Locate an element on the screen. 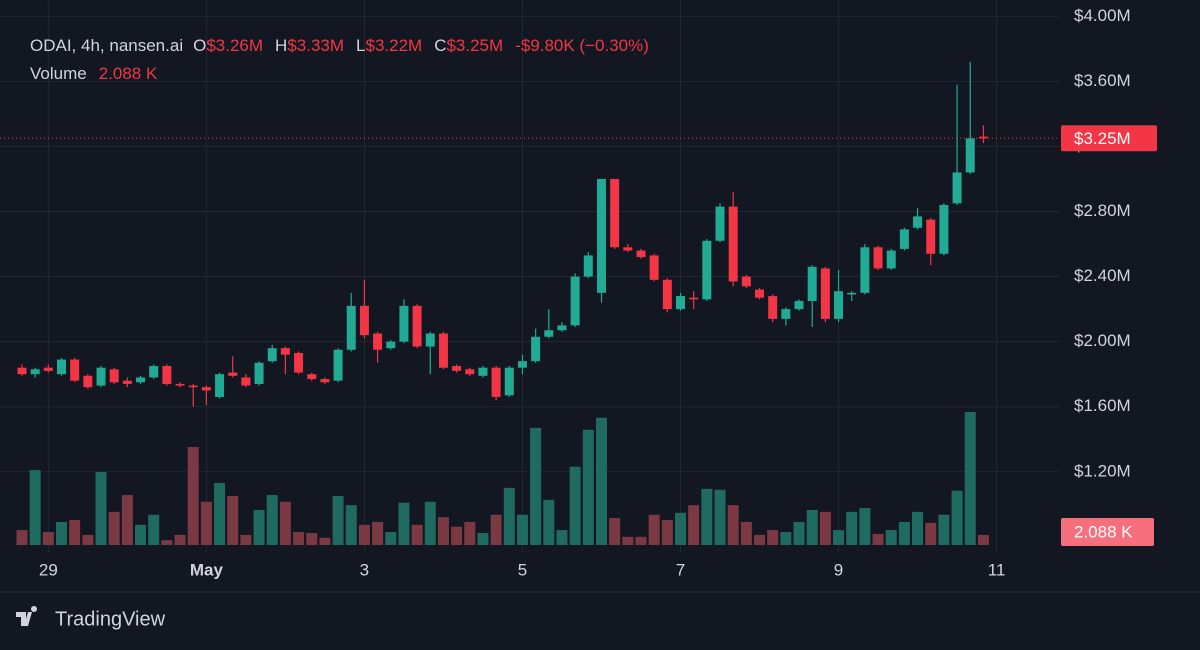 The width and height of the screenshot is (1200, 650). volume-legend: Volume 2.088 K is located at coordinates (94, 73).